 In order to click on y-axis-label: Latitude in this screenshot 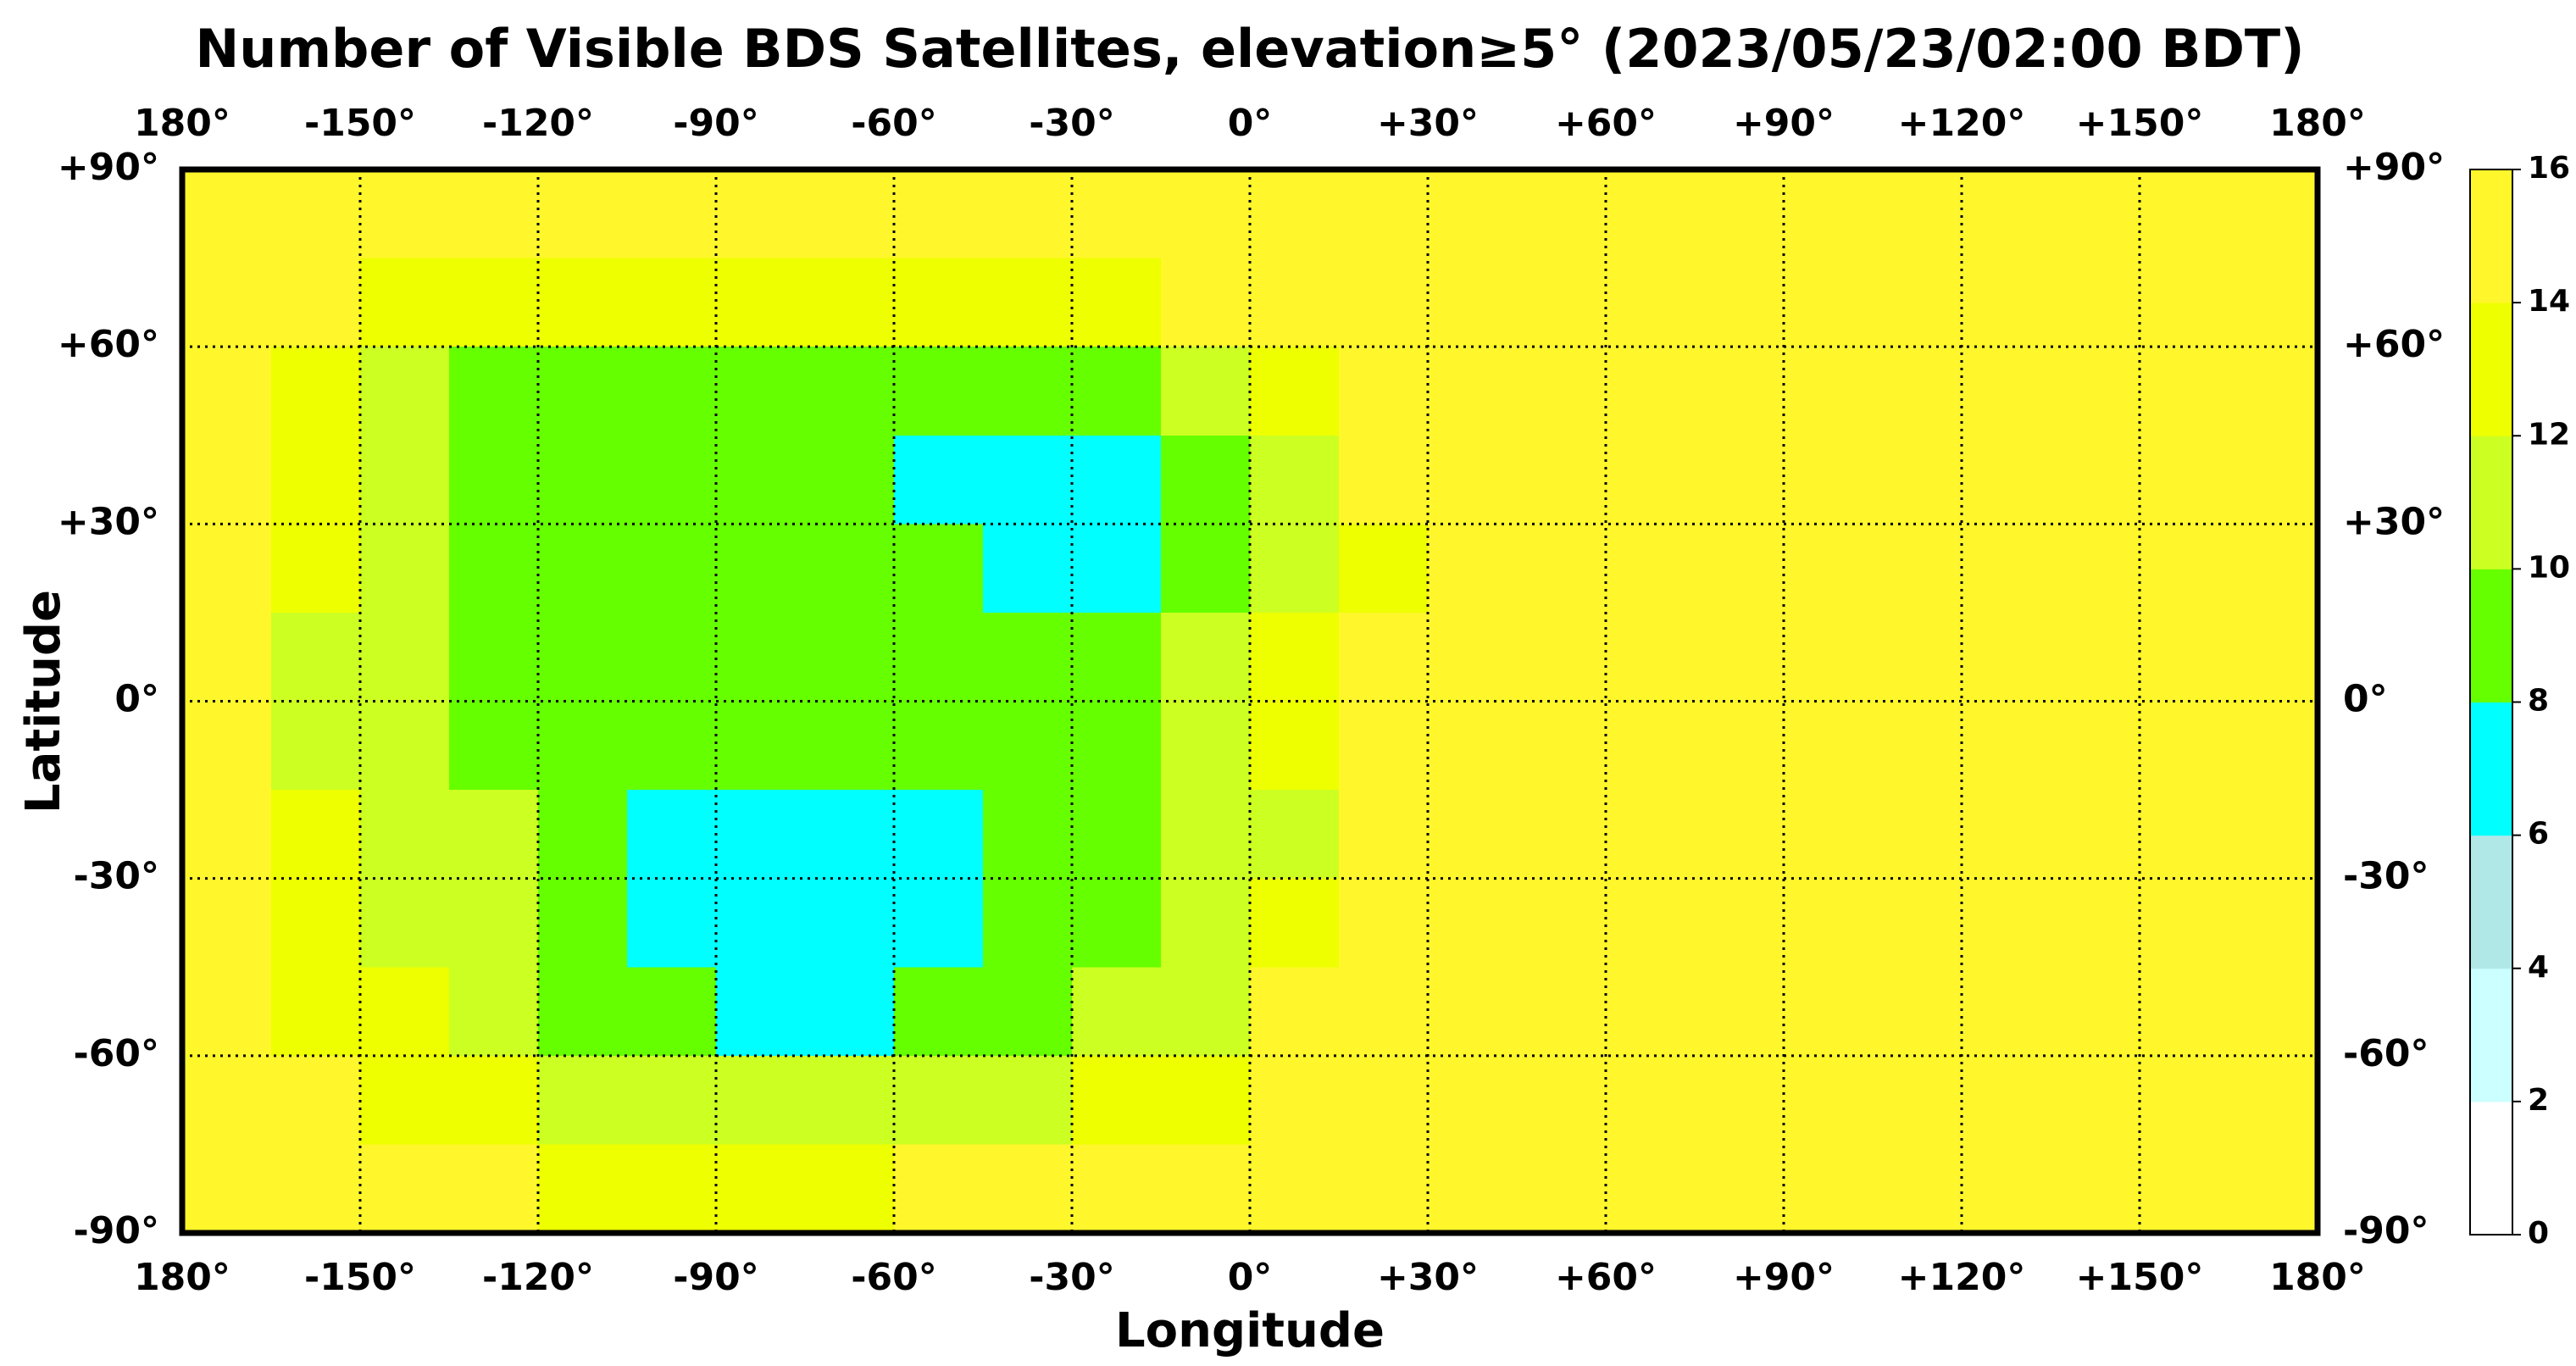, I will do `click(43, 701)`.